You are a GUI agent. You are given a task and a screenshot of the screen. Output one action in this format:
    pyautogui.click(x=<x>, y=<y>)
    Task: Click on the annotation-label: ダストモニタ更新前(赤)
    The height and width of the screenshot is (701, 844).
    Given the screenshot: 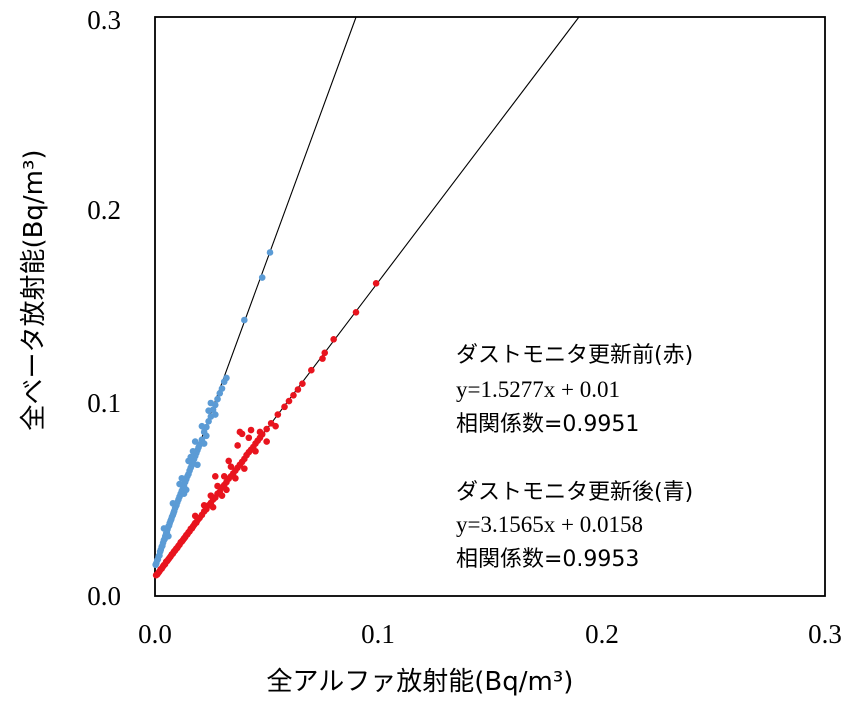 What is the action you would take?
    pyautogui.click(x=574, y=355)
    